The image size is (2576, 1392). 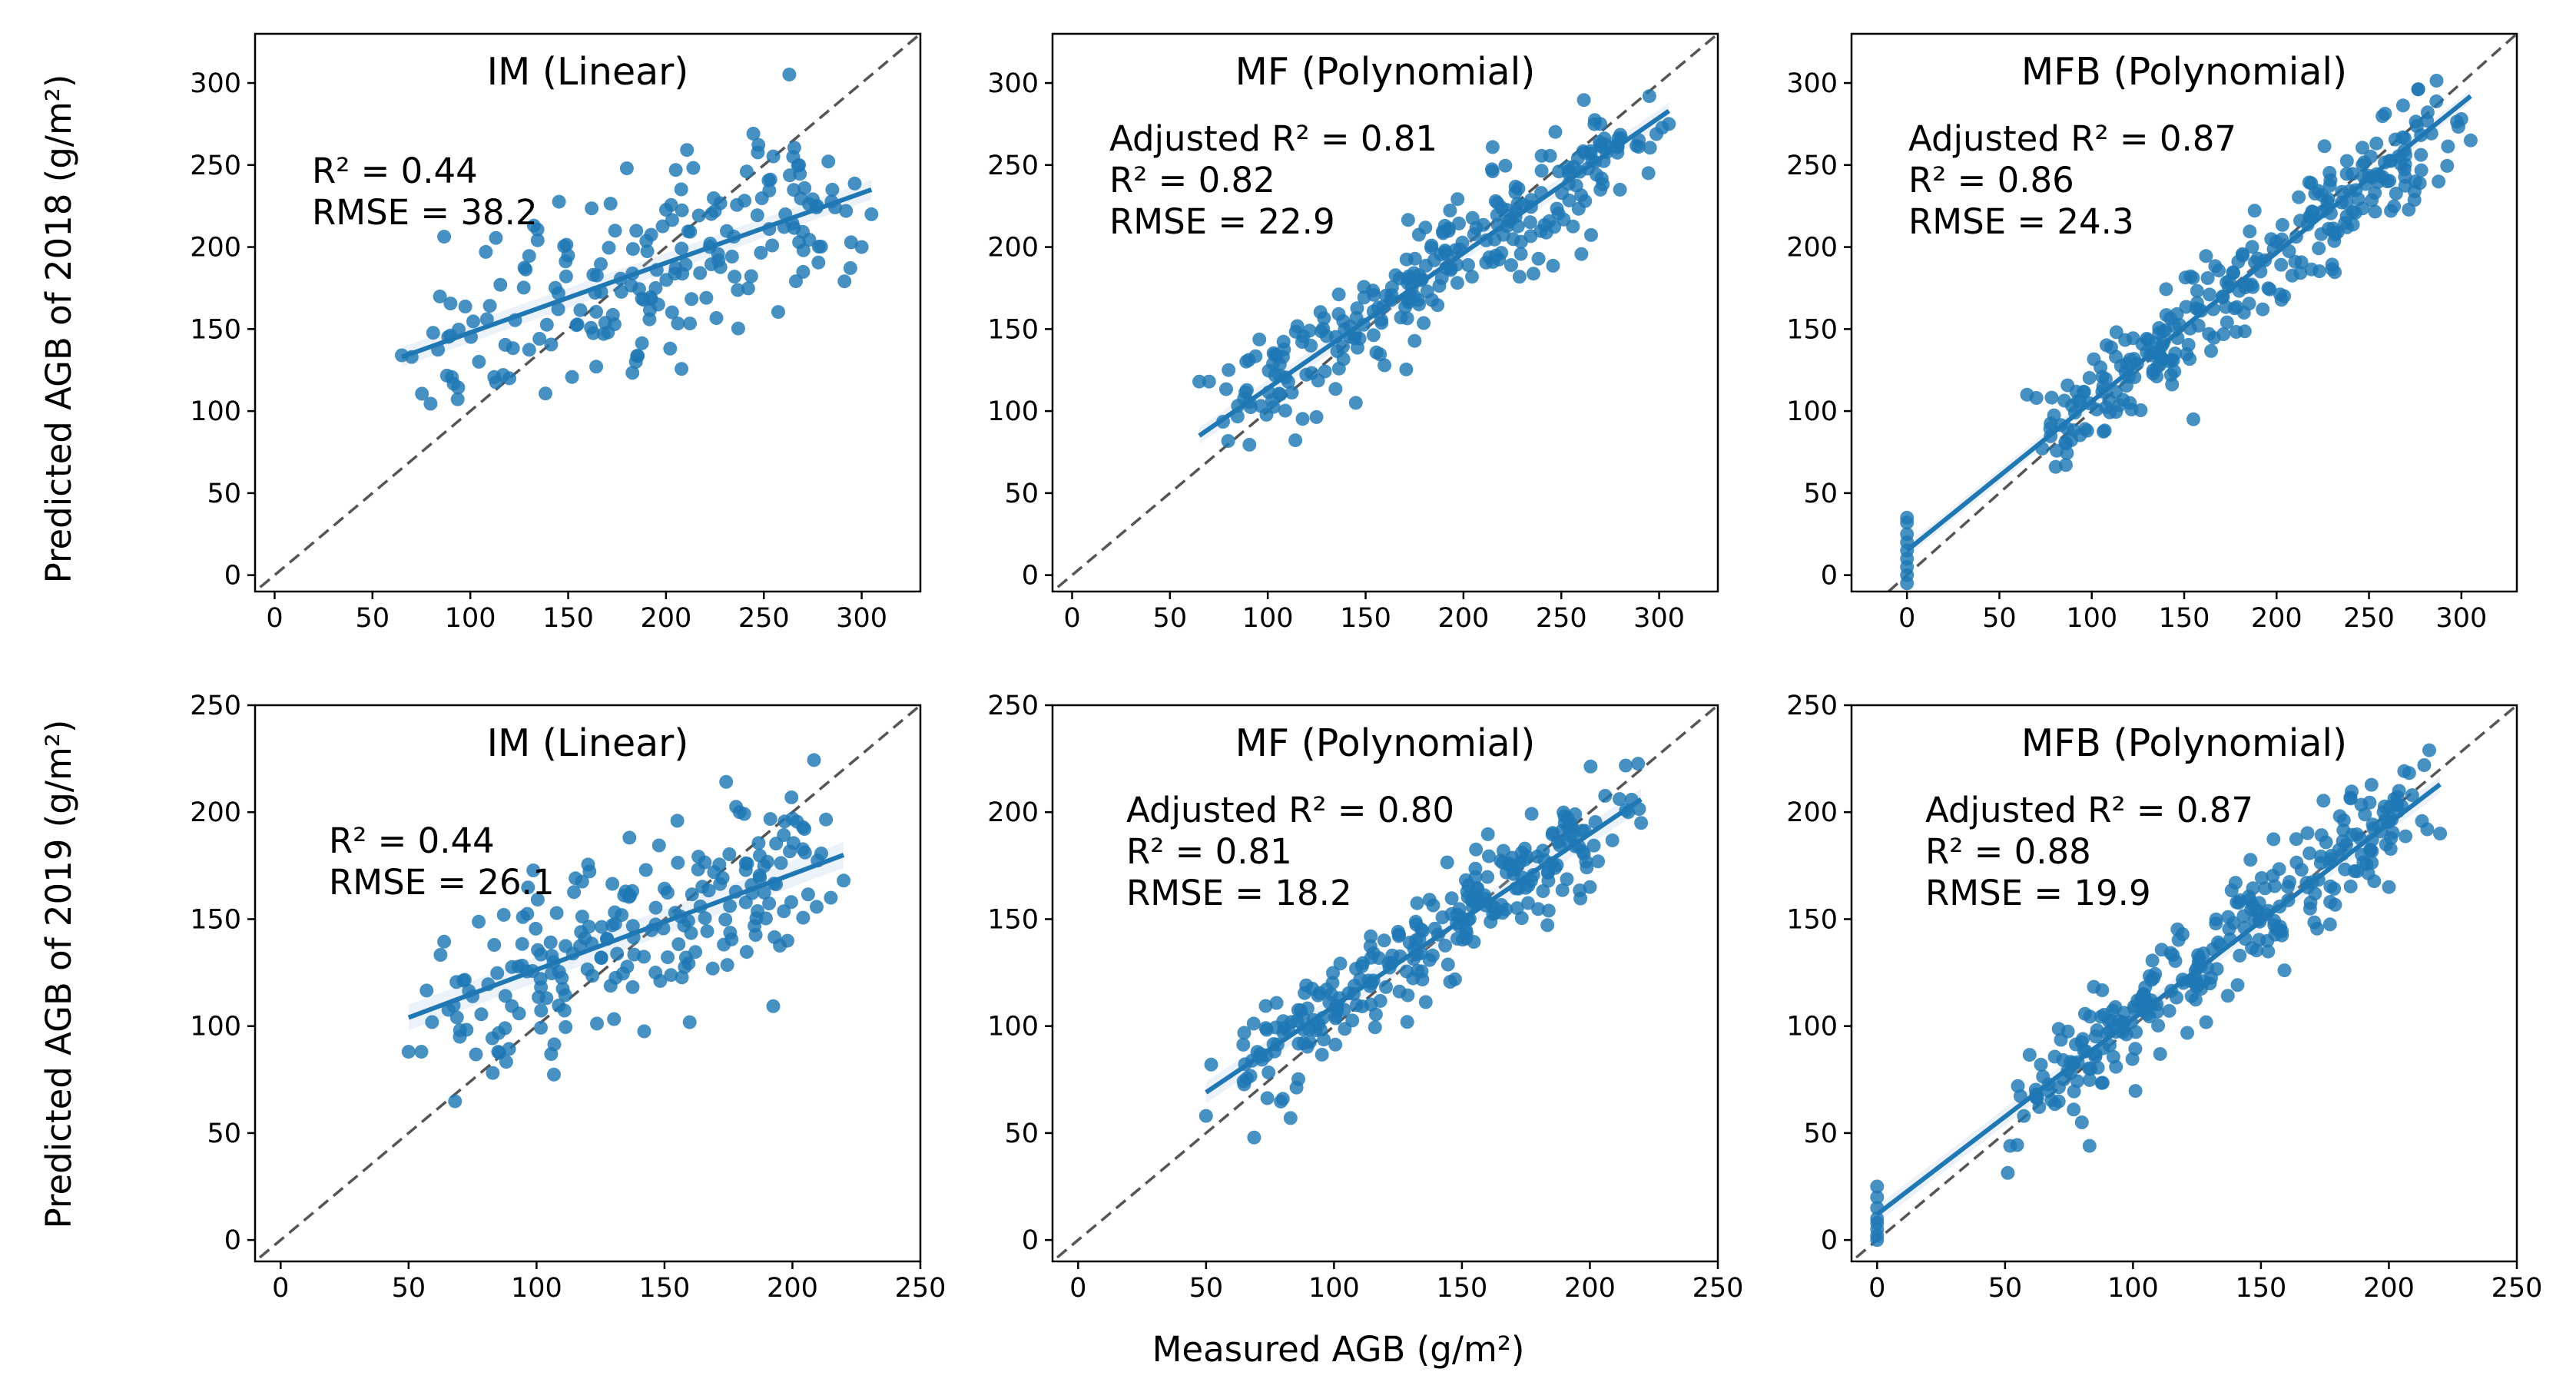 What do you see at coordinates (536, 1288) in the screenshot?
I see `panel-2-1-x-tick-label: 100` at bounding box center [536, 1288].